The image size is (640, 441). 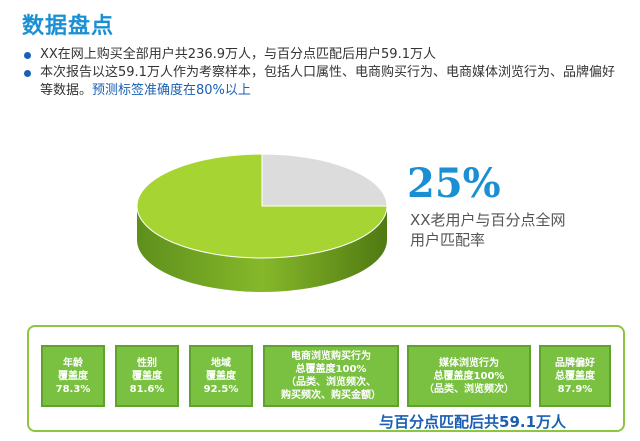 What do you see at coordinates (73, 363) in the screenshot?
I see `box-line: 年龄` at bounding box center [73, 363].